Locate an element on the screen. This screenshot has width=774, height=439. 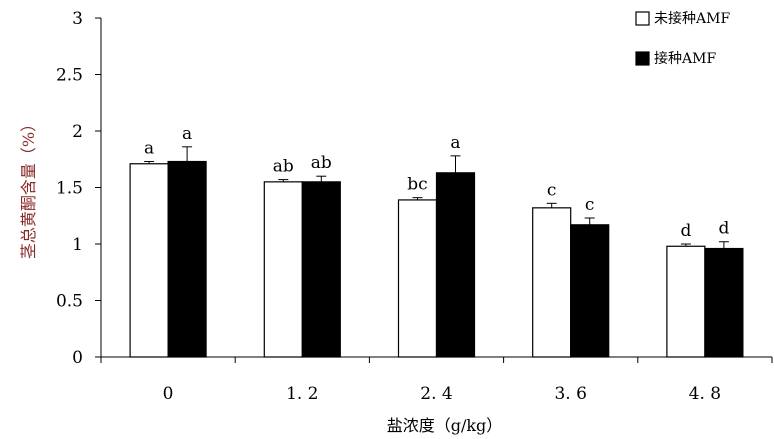
y-tick-label: 1 is located at coordinates (77, 245).